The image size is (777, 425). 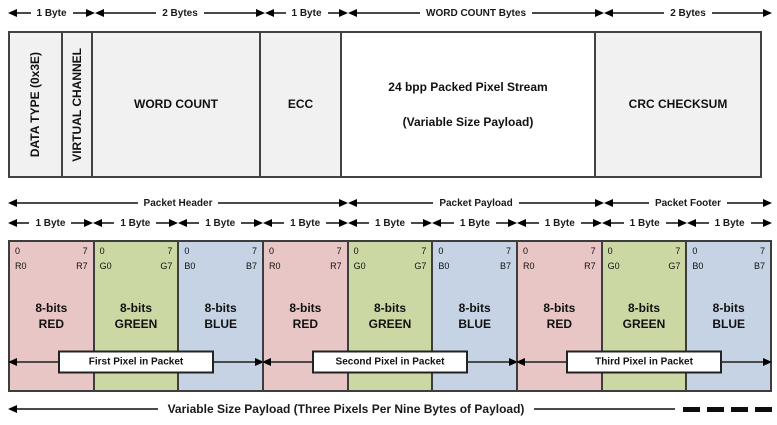 What do you see at coordinates (82, 266) in the screenshot?
I see `signal-bit-right: R7` at bounding box center [82, 266].